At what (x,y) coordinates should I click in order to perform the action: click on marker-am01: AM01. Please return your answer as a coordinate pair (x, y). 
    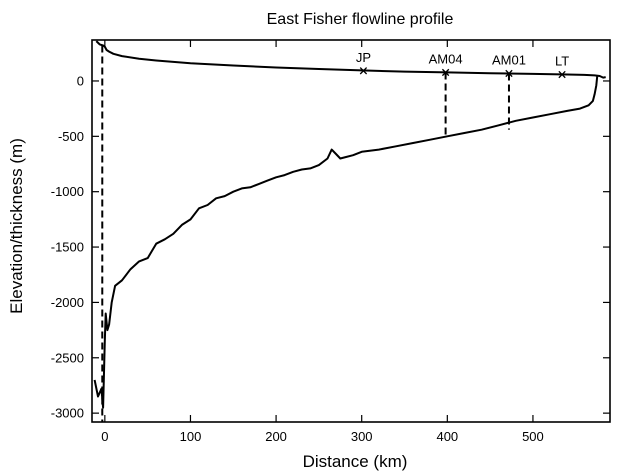
    Looking at the image, I should click on (509, 65).